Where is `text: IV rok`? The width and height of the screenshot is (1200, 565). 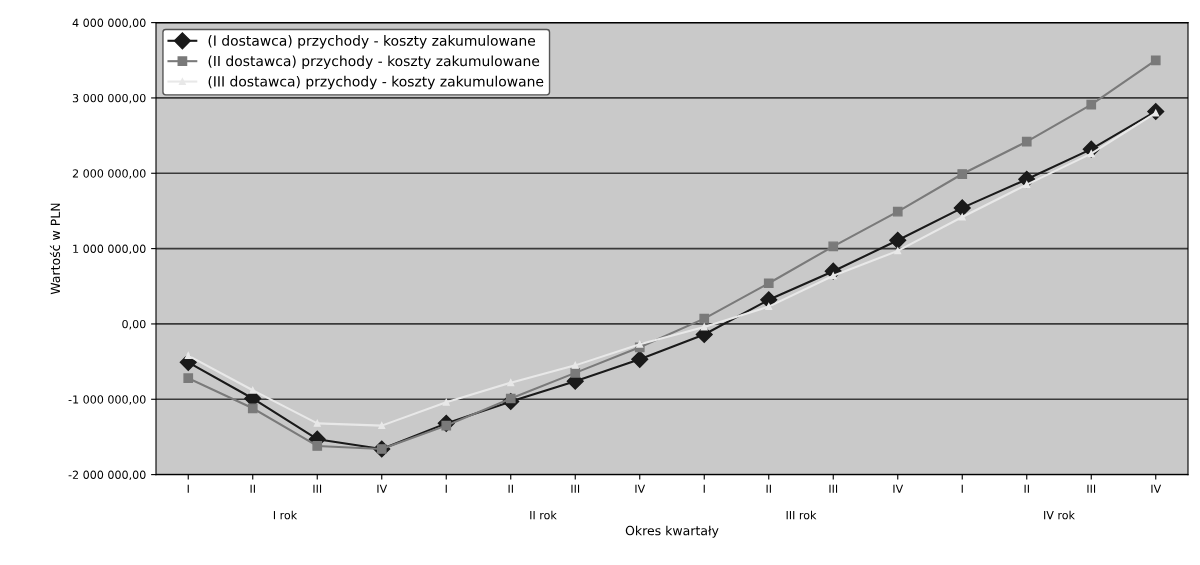 text: IV rok is located at coordinates (1059, 515).